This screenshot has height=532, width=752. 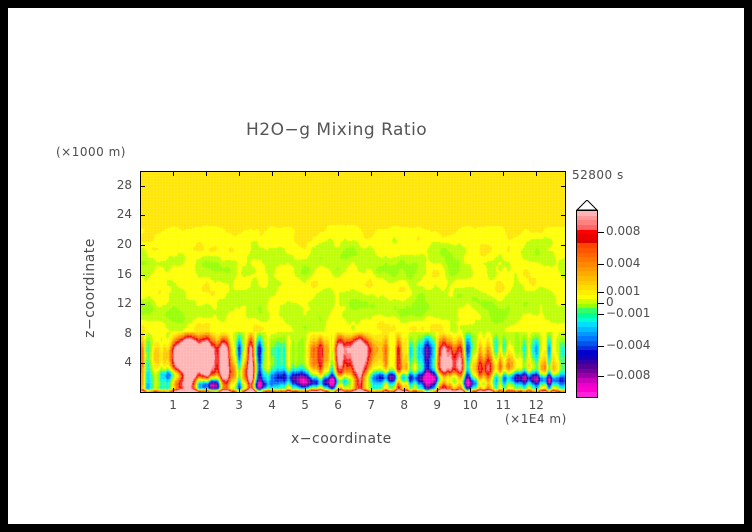 What do you see at coordinates (610, 302) in the screenshot?
I see `colorbar-label: 0` at bounding box center [610, 302].